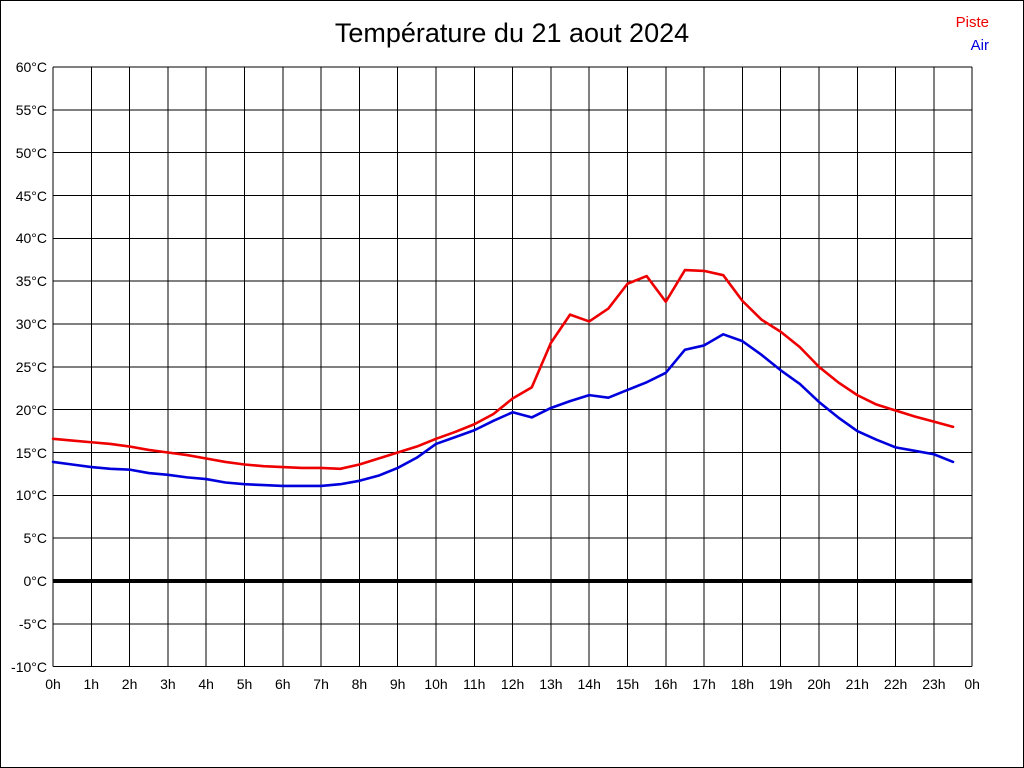  What do you see at coordinates (972, 22) in the screenshot?
I see `legend-item-piste: Piste` at bounding box center [972, 22].